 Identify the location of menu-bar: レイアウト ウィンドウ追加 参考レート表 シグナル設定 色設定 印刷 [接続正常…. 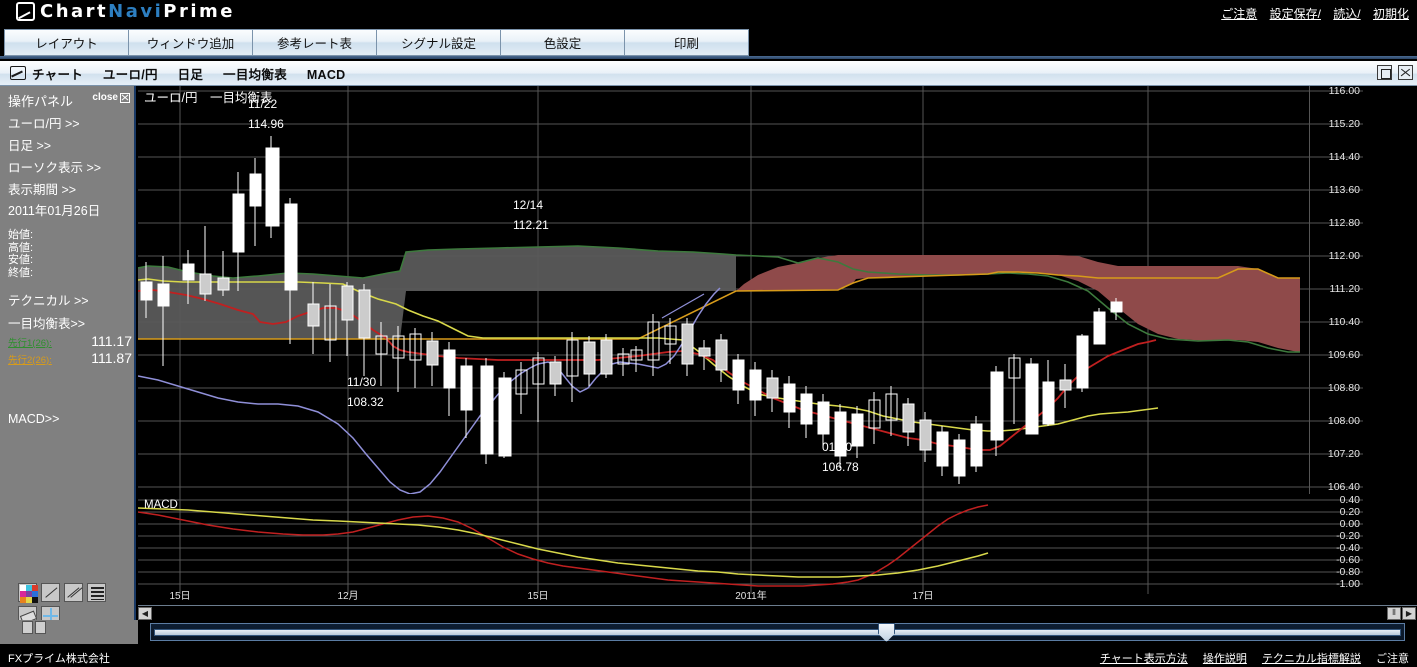
(708, 56).